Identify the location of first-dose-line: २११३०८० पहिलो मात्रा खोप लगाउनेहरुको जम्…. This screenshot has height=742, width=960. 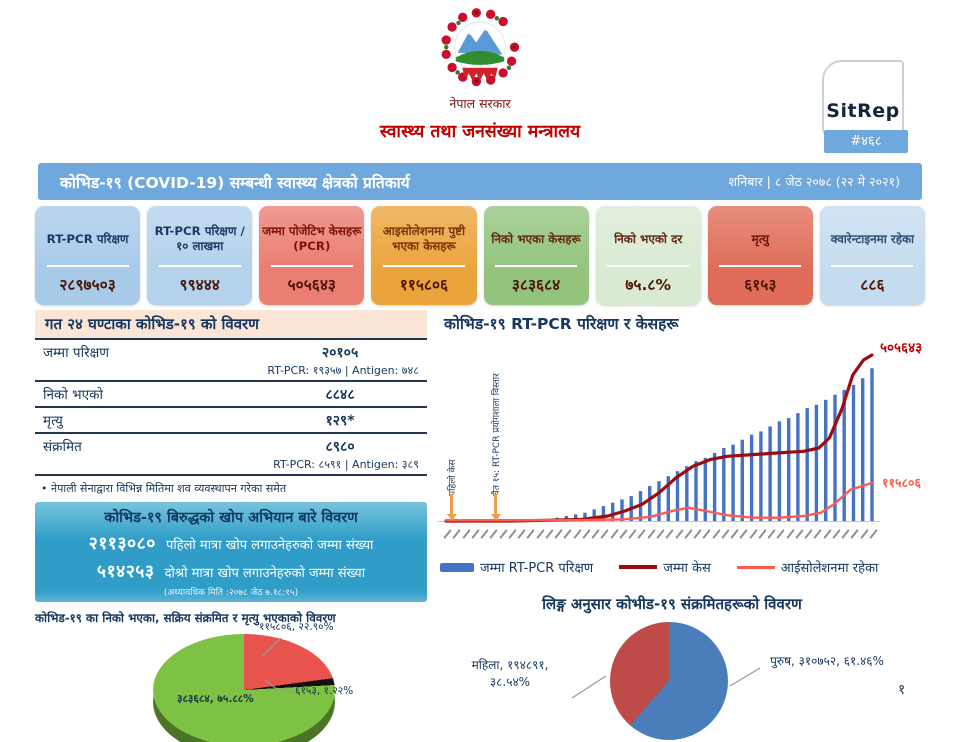
(231, 543).